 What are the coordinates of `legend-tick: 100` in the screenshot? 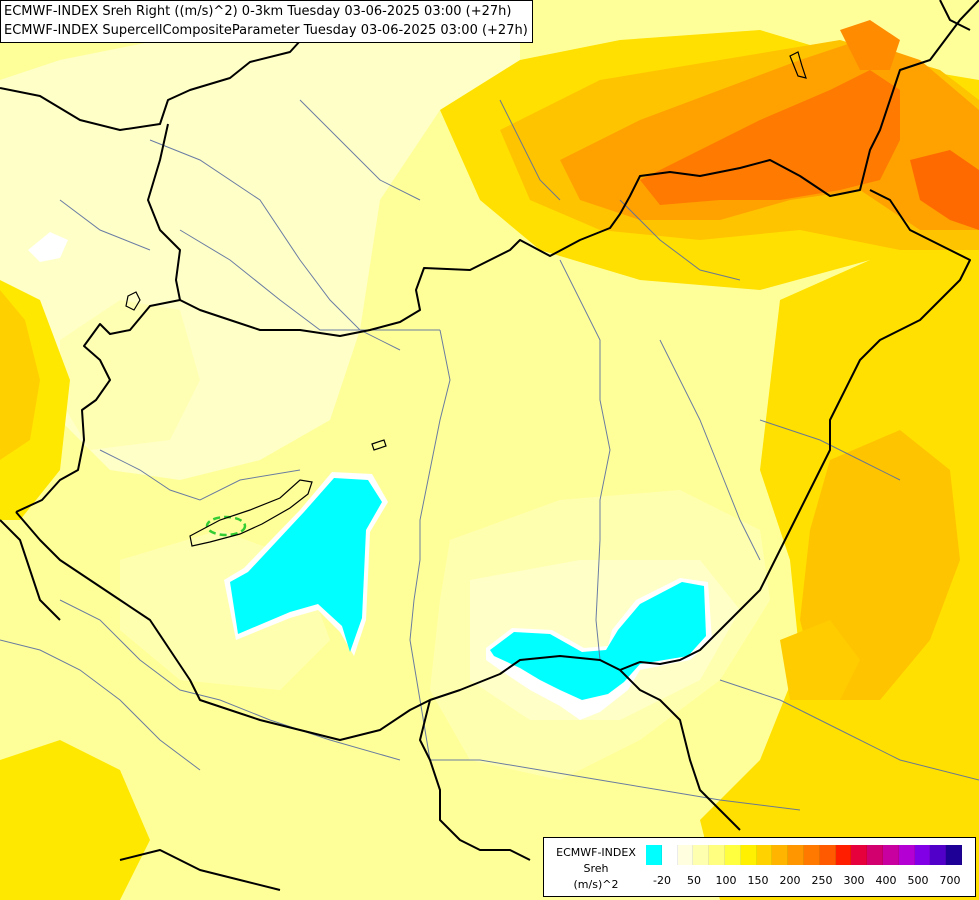 It's located at (726, 880).